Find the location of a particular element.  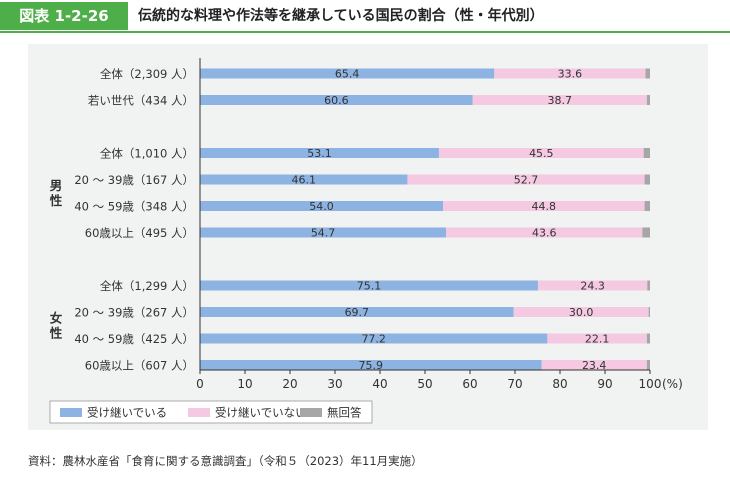

x-tick-label: 30 is located at coordinates (334, 384).